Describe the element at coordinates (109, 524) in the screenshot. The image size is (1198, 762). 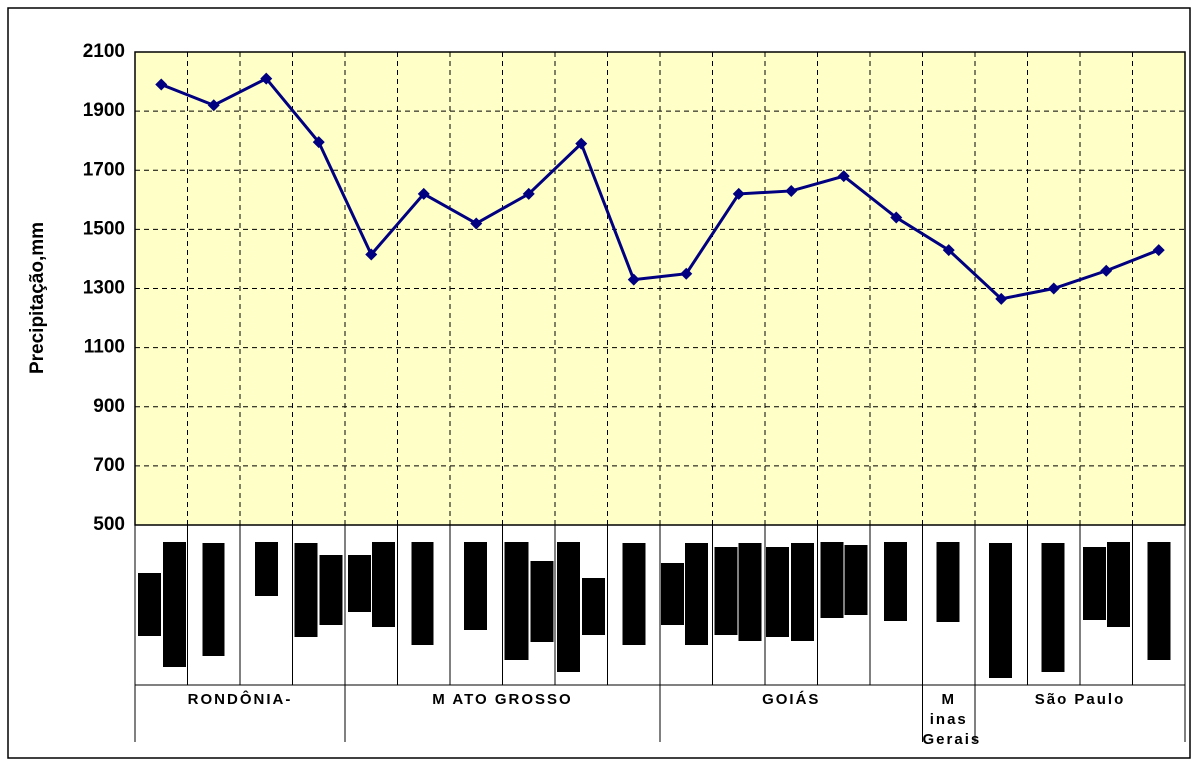
I see `y-tick-label: 500` at that location.